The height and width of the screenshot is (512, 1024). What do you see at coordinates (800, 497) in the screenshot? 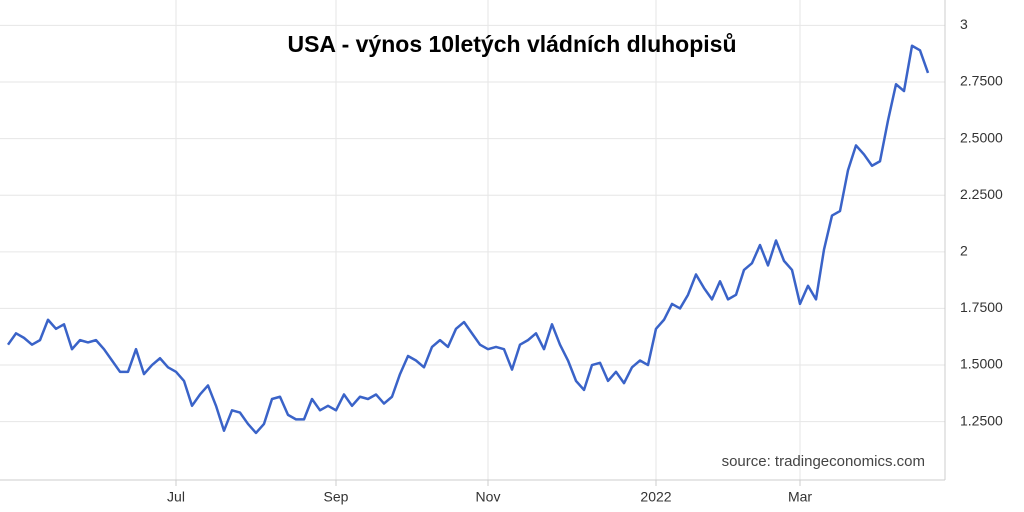
I see `x-tick-label: Mar` at bounding box center [800, 497].